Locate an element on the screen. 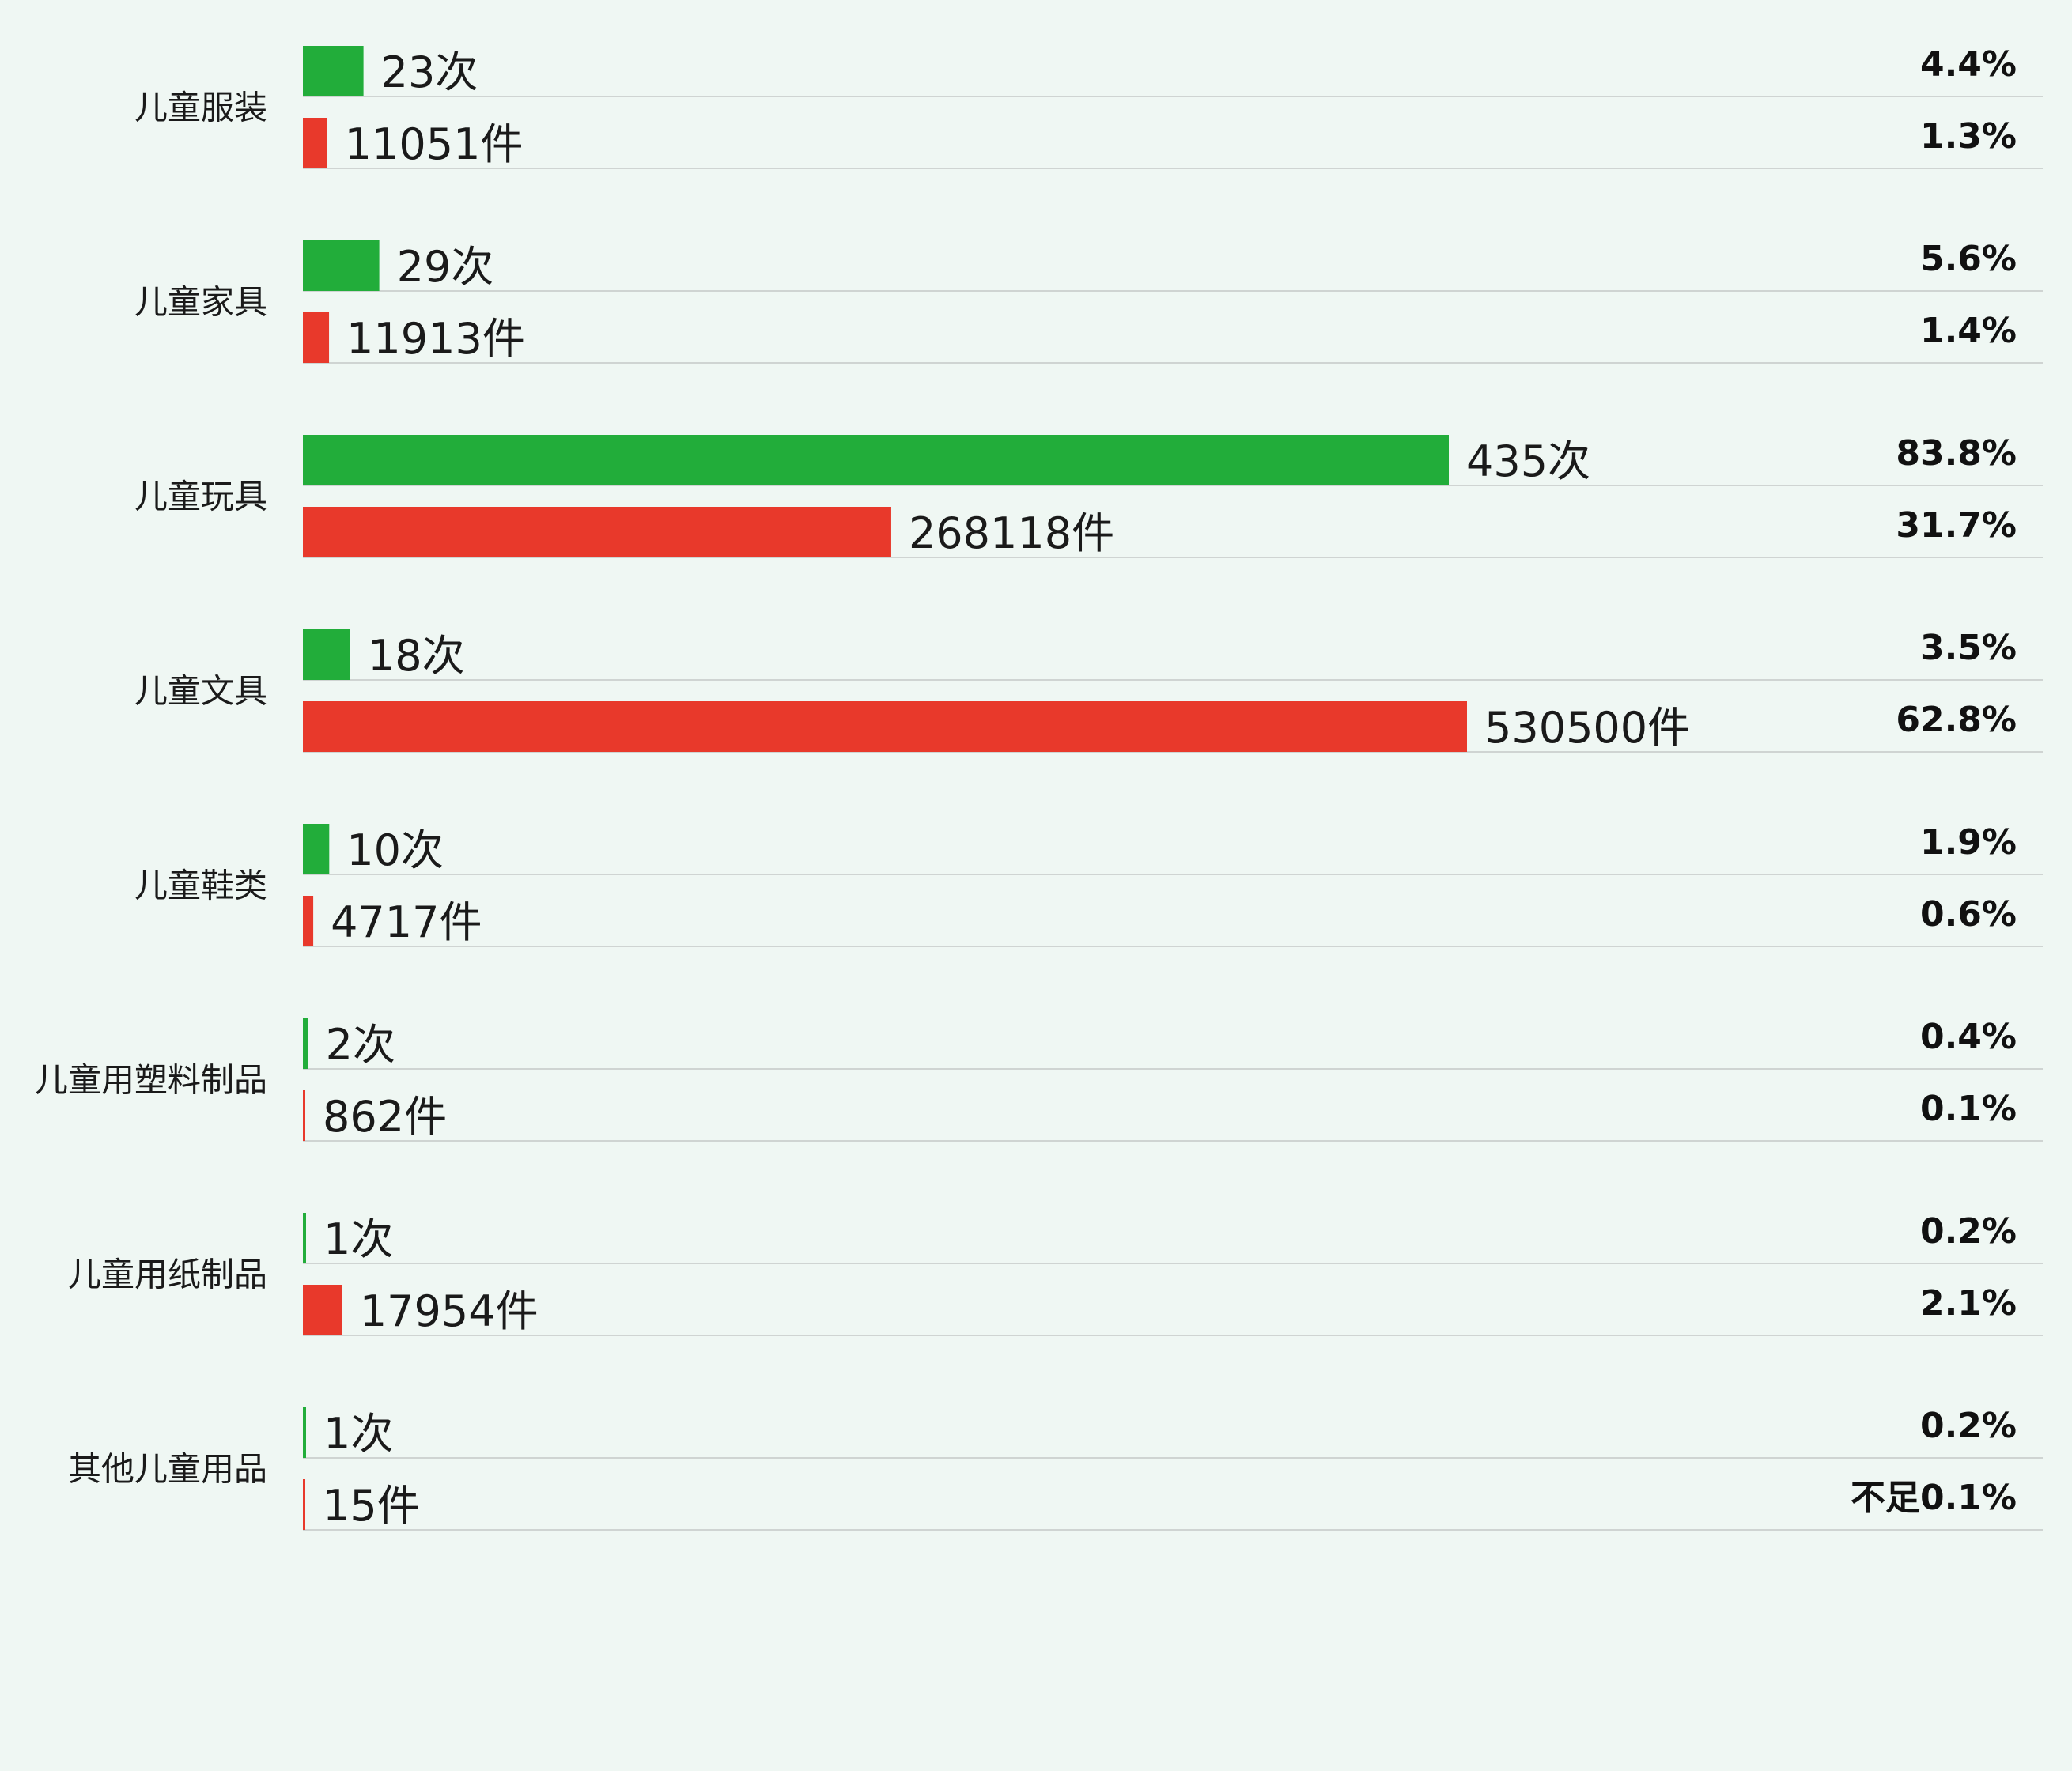  category-label: 儿童用纸制品 is located at coordinates (167, 1275).